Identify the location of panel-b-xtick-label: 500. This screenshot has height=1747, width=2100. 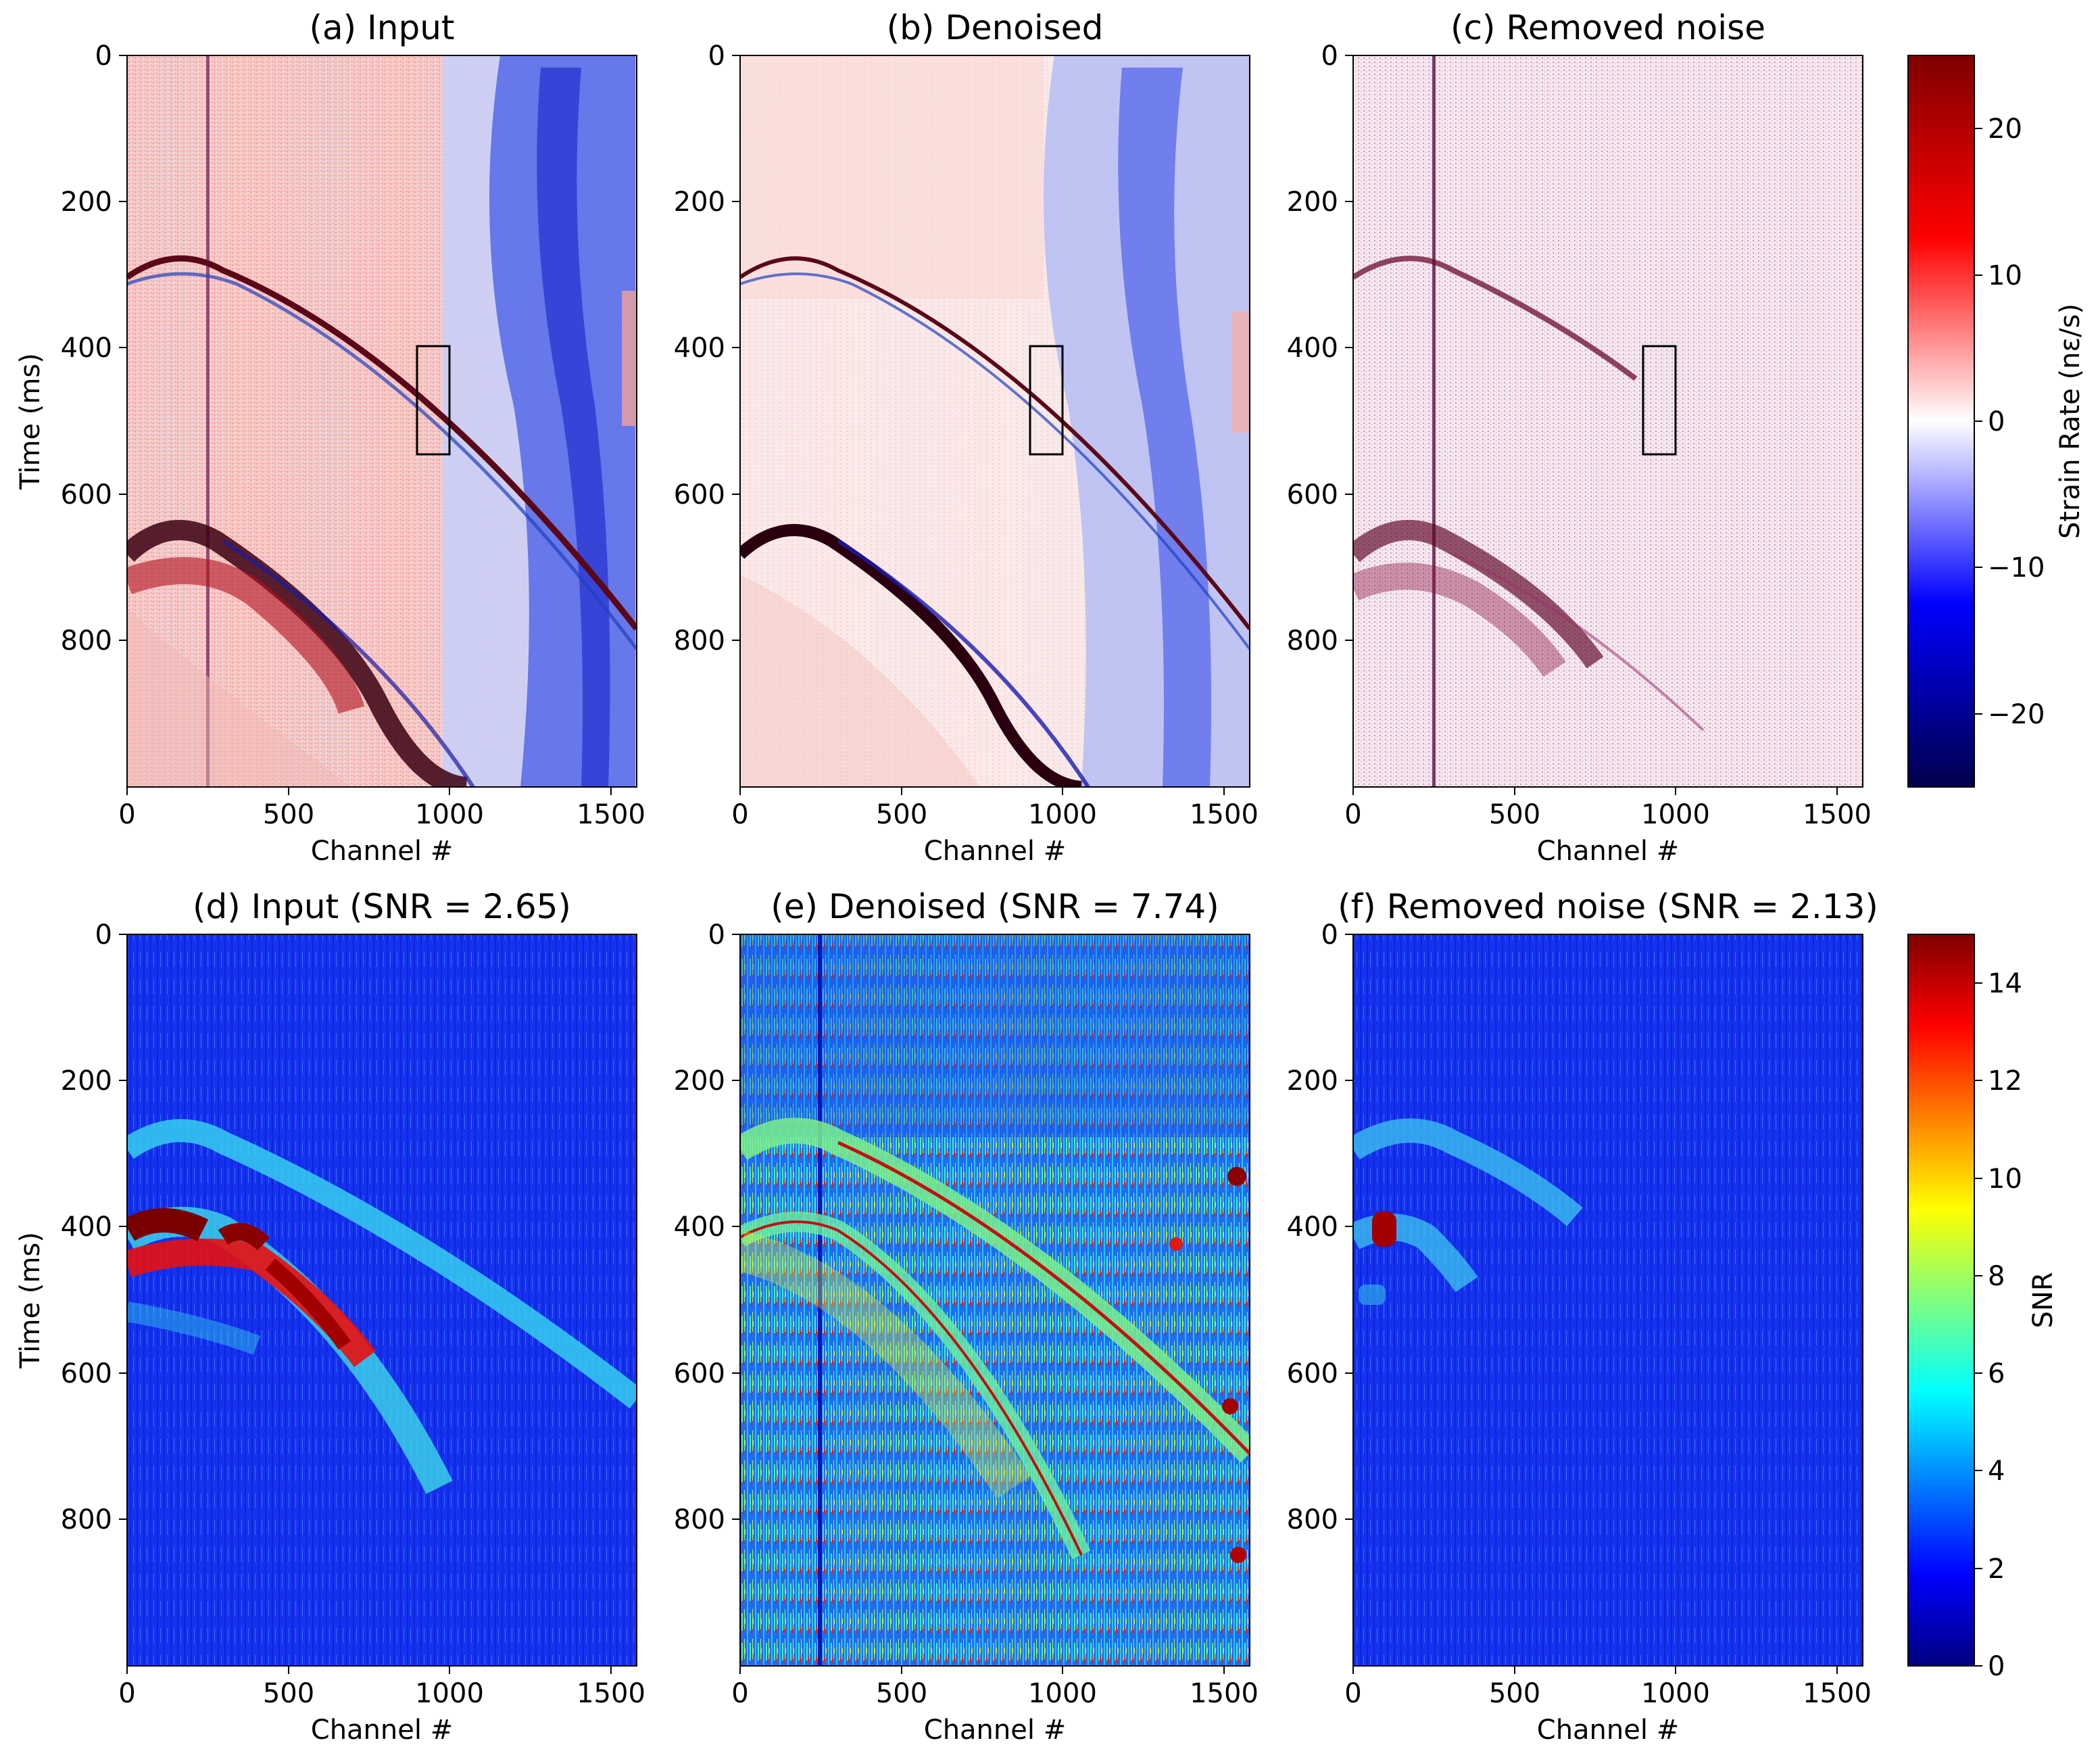
(901, 814).